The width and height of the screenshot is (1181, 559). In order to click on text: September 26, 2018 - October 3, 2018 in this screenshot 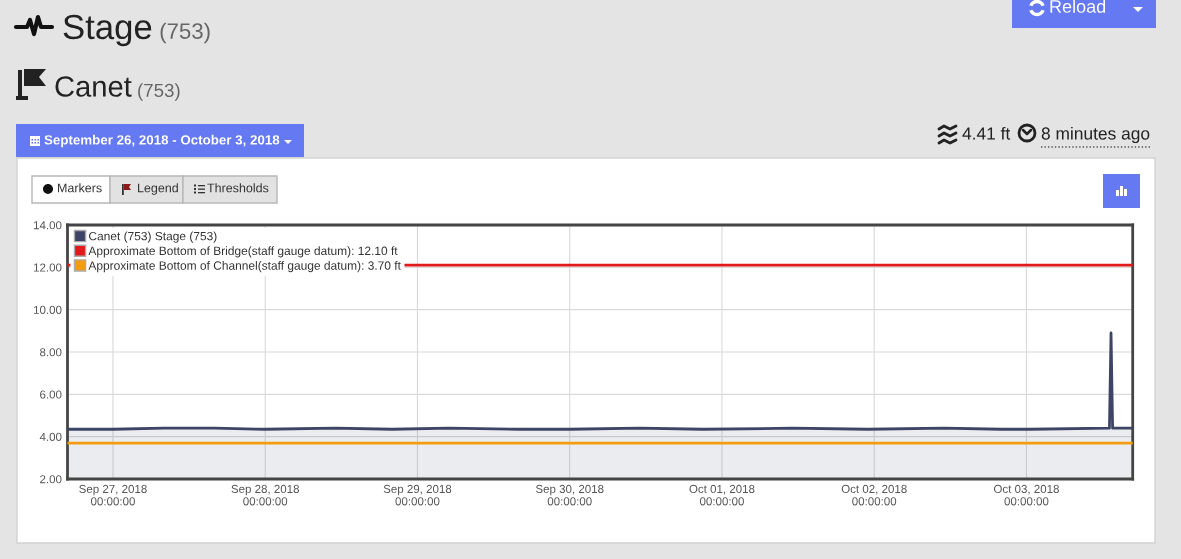, I will do `click(162, 141)`.